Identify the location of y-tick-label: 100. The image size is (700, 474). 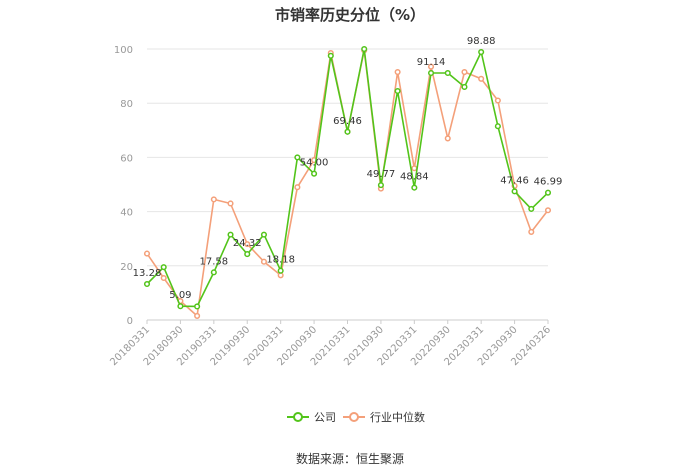
(123, 50).